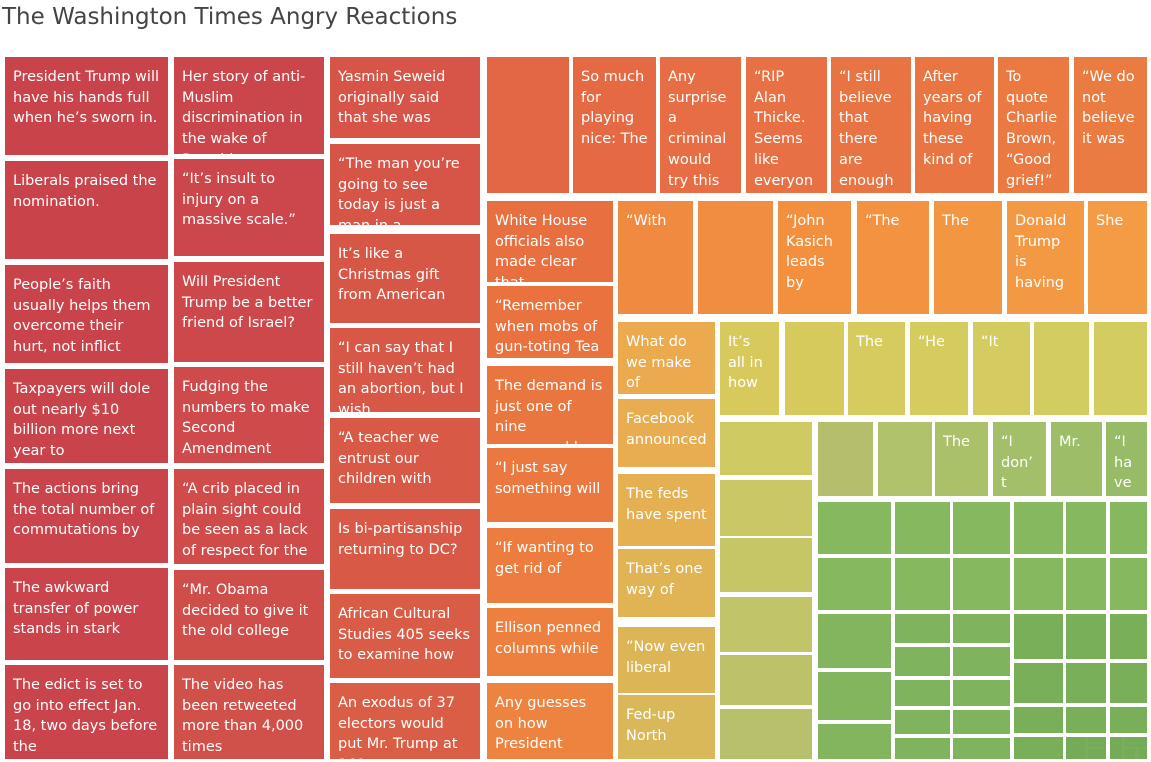  I want to click on treemap-tile: Donald Trump is having, so click(1045, 257).